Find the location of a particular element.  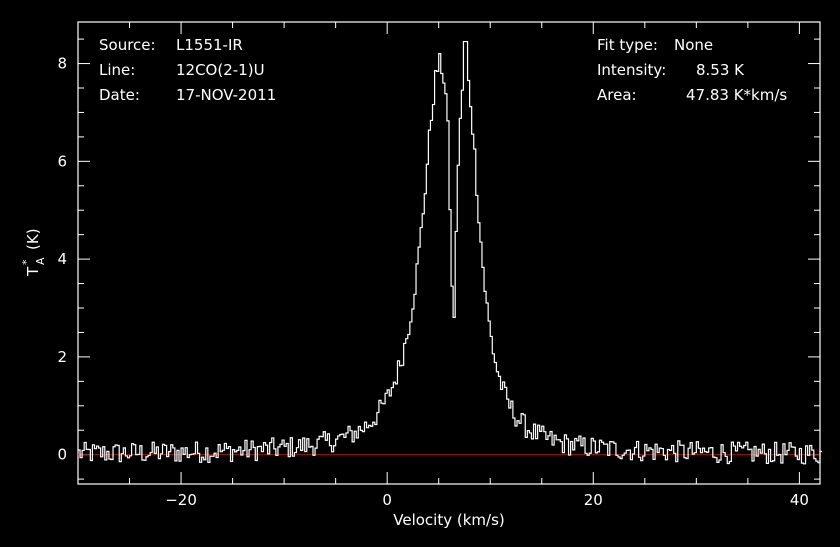

source-value: L1551-IR is located at coordinates (209, 45).